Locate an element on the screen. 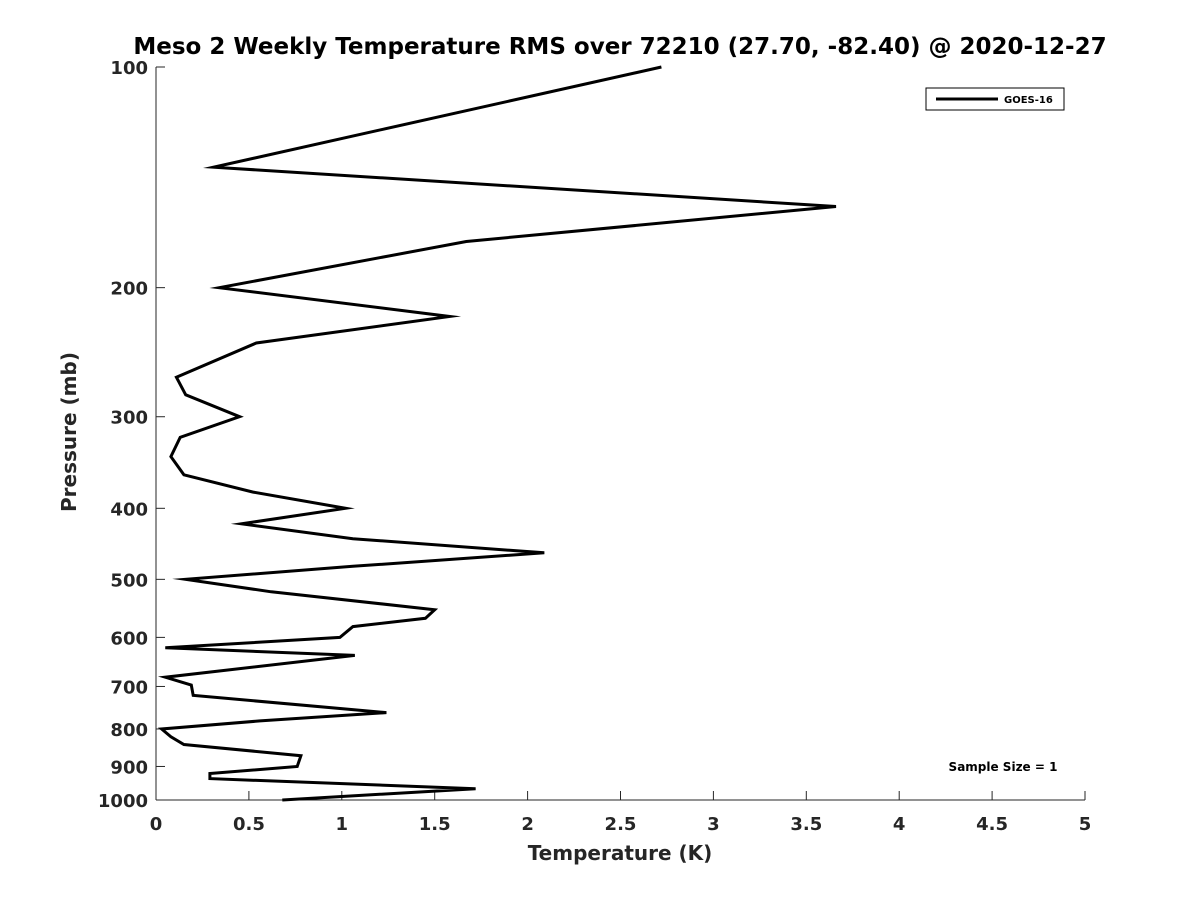 This screenshot has height=900, width=1200. legend-label-goes16: GOES-16 is located at coordinates (1028, 100).